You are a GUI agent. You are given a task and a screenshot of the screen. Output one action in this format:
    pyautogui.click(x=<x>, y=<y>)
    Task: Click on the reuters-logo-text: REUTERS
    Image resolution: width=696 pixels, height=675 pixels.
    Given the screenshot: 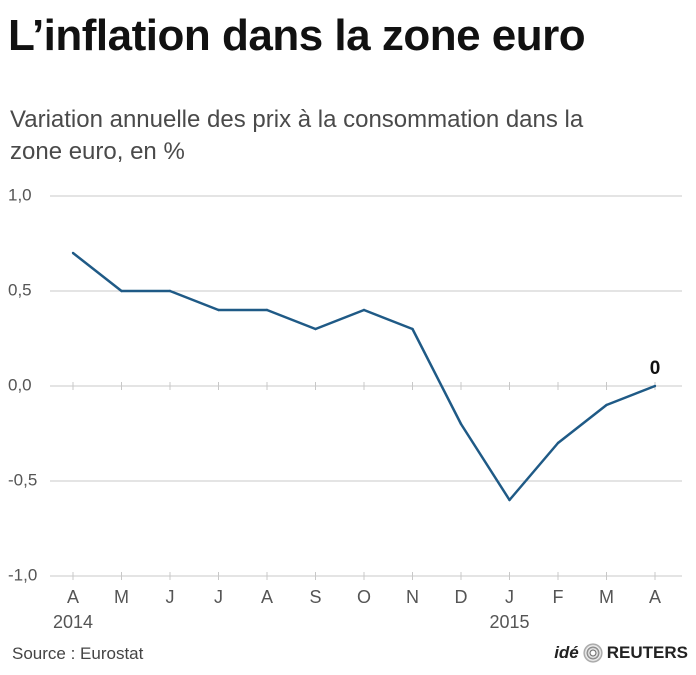 What is the action you would take?
    pyautogui.click(x=647, y=652)
    